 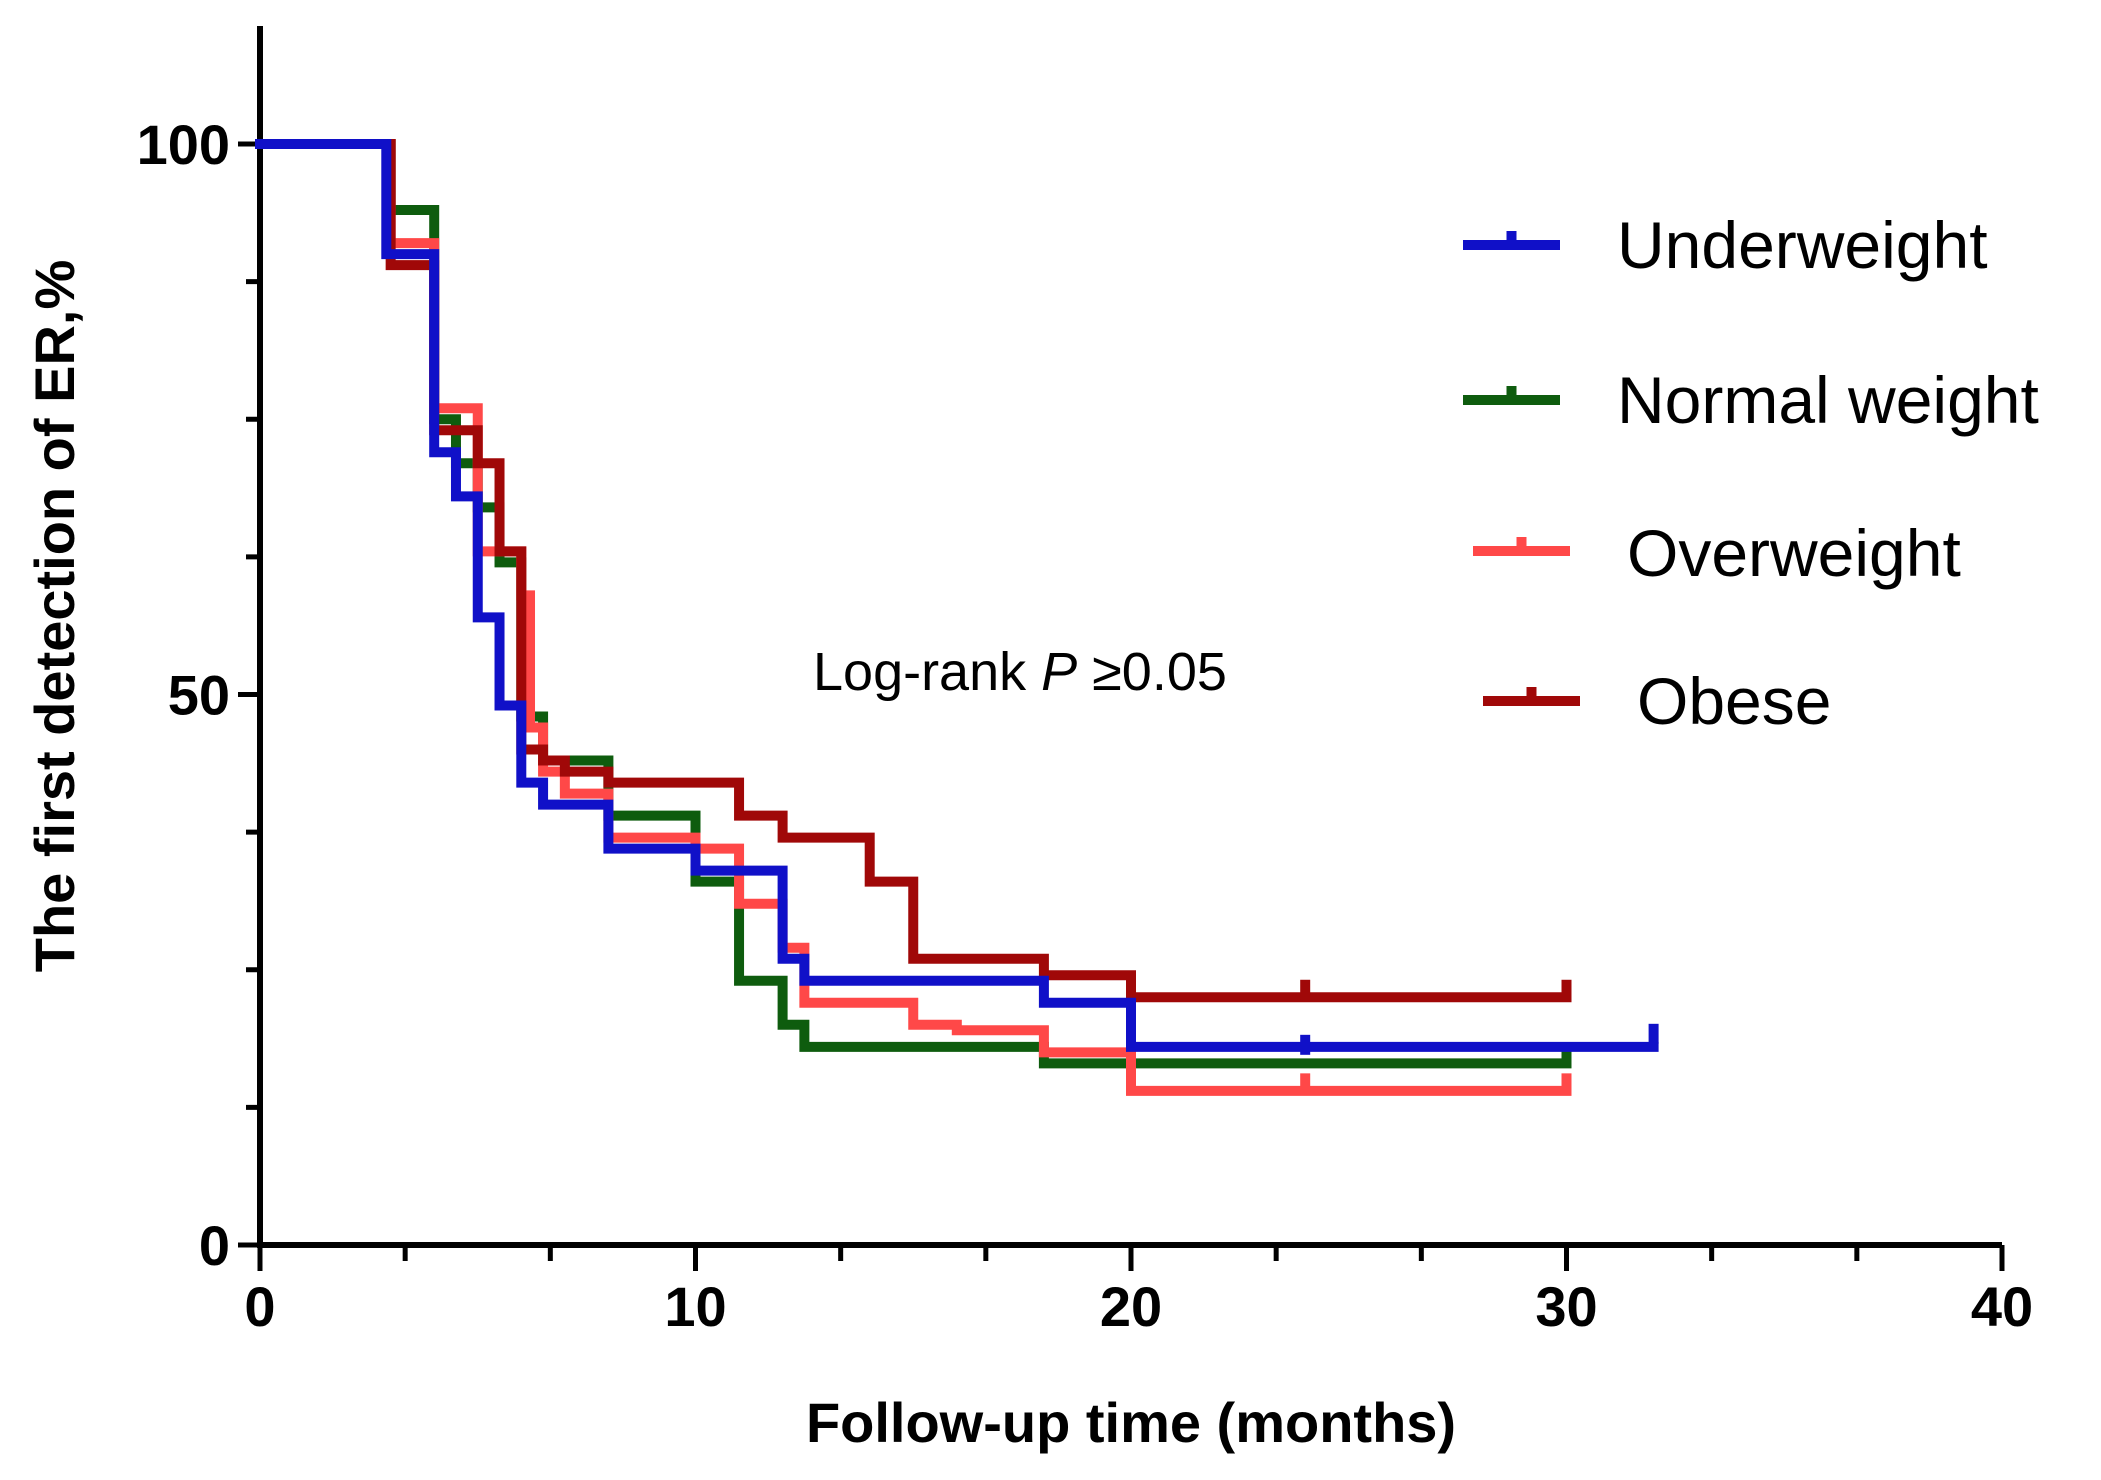 What do you see at coordinates (1828, 400) in the screenshot?
I see `legend-label-normal-weight: Normal weight` at bounding box center [1828, 400].